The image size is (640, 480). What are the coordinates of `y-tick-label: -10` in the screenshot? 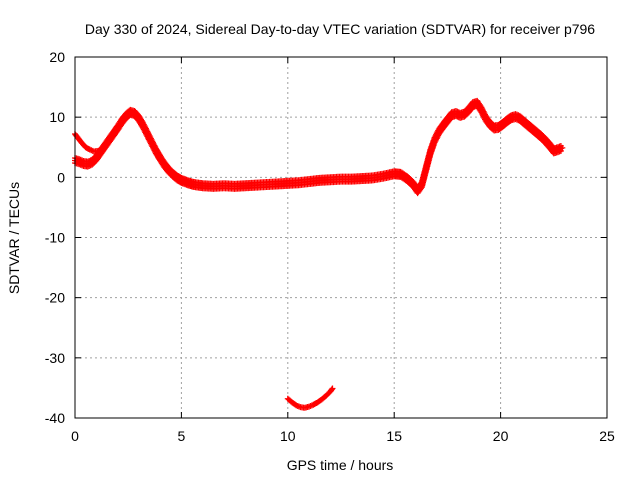 It's located at (55, 238).